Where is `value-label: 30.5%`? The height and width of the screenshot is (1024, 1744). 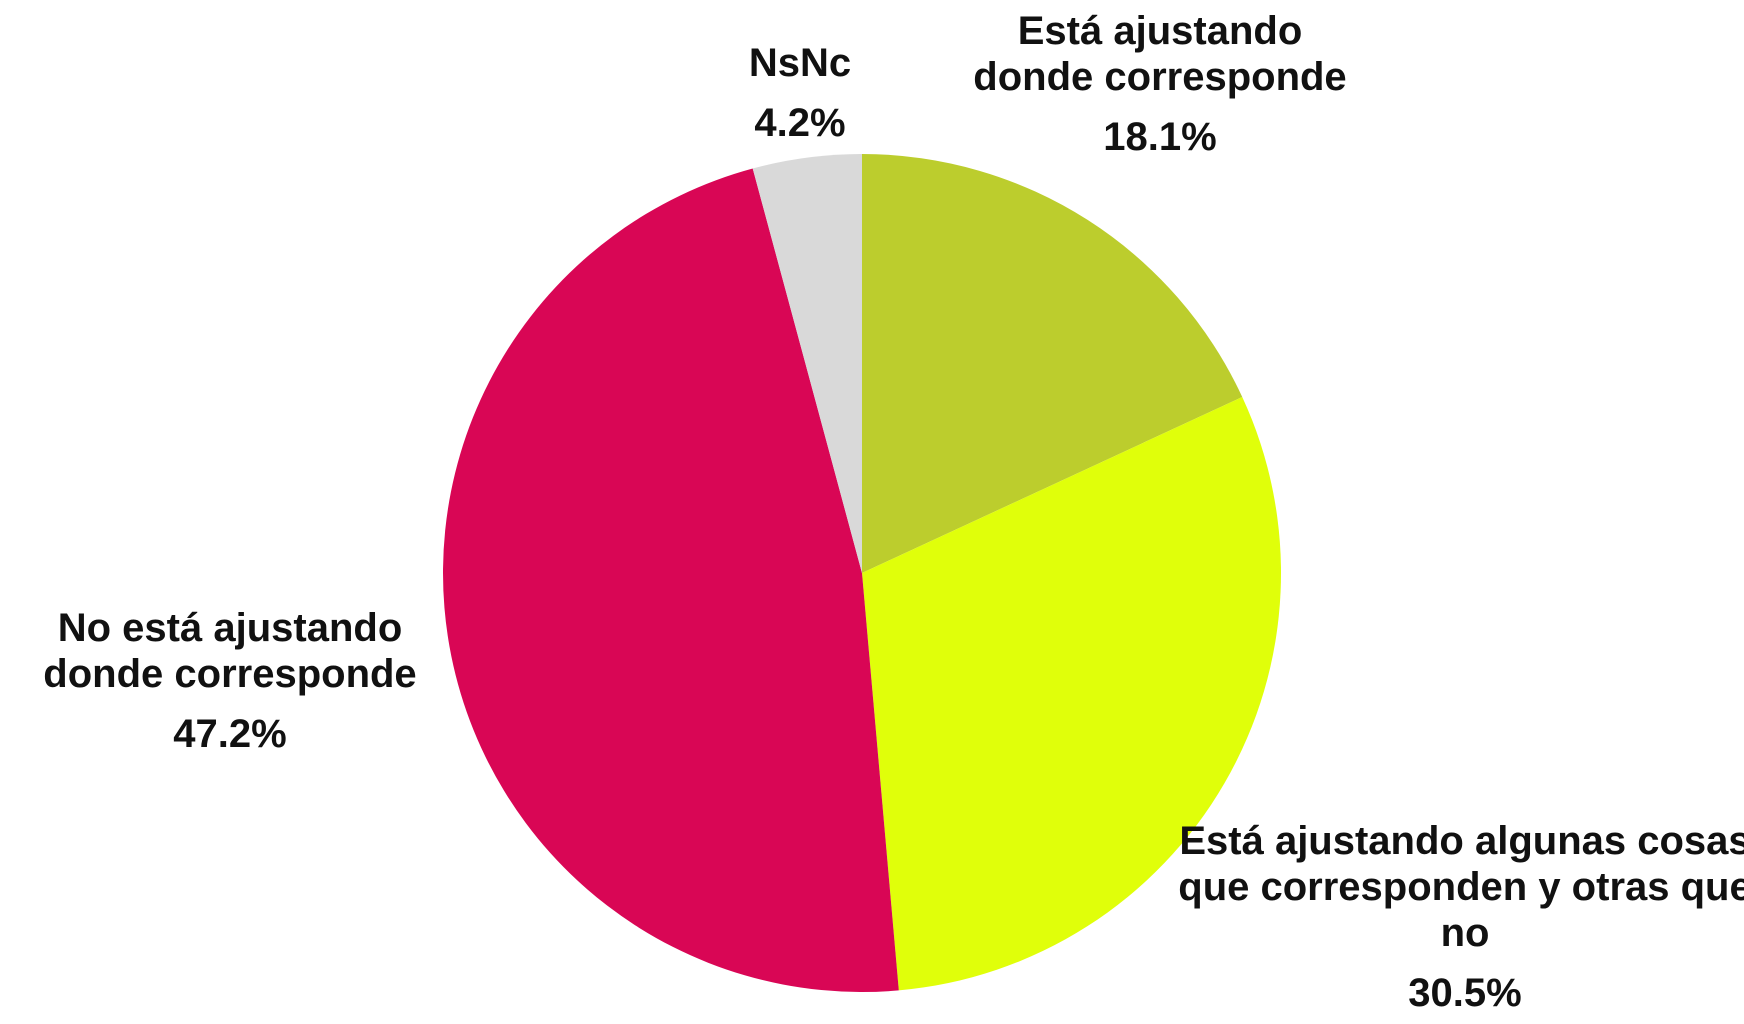
value-label: 30.5% is located at coordinates (1465, 993).